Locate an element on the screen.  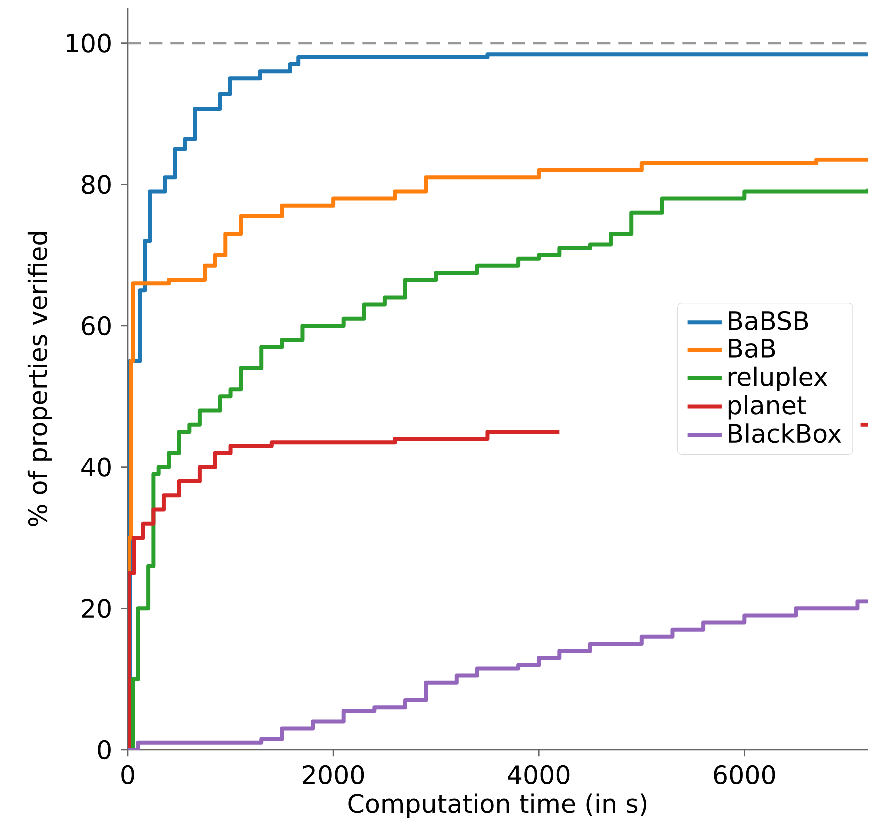
y-tick-label: 40 is located at coordinates (96, 467).